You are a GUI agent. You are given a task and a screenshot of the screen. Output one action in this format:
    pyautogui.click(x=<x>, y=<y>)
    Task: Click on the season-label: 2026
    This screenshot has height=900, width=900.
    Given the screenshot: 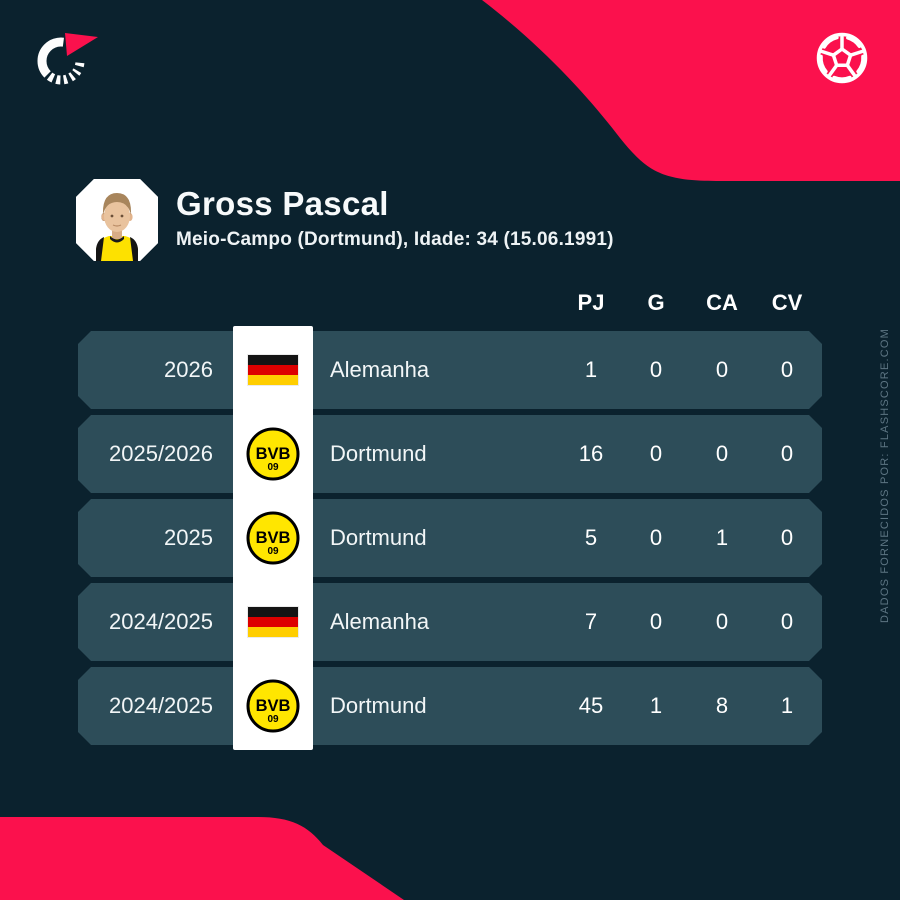 What is the action you would take?
    pyautogui.click(x=188, y=369)
    